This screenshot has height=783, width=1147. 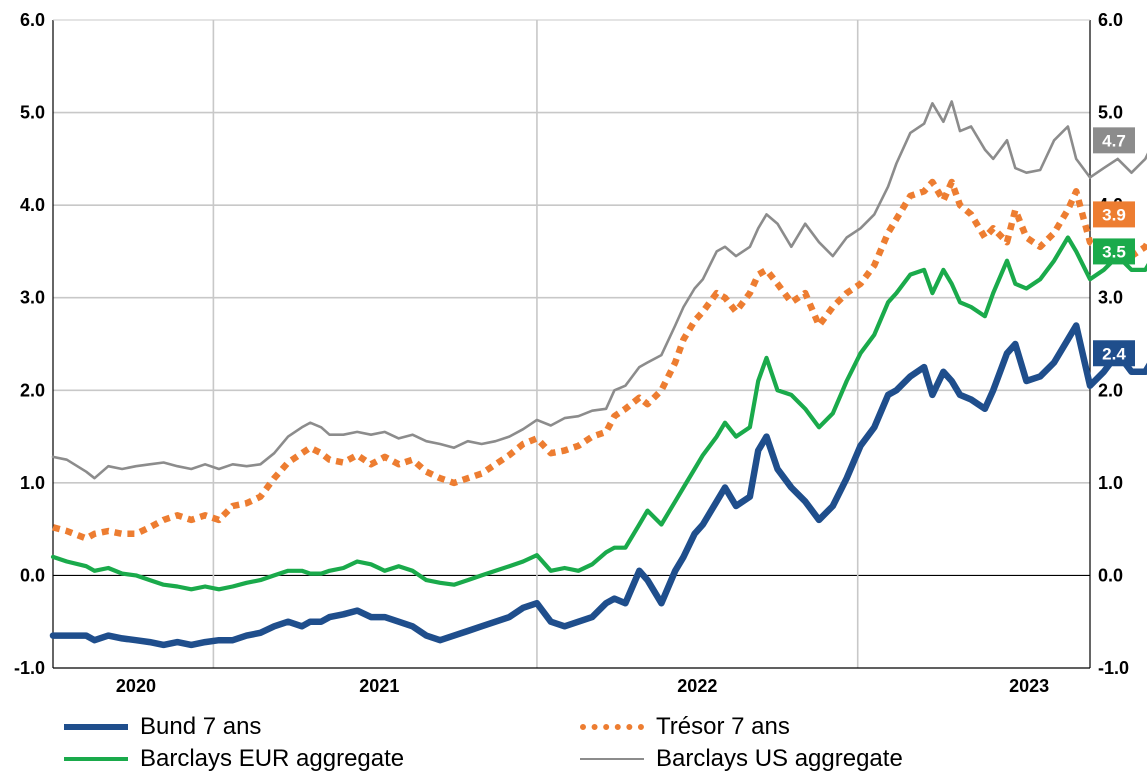 I want to click on end-value-labels: 4.7 3.9 3.5 2.4, so click(x=1114, y=247).